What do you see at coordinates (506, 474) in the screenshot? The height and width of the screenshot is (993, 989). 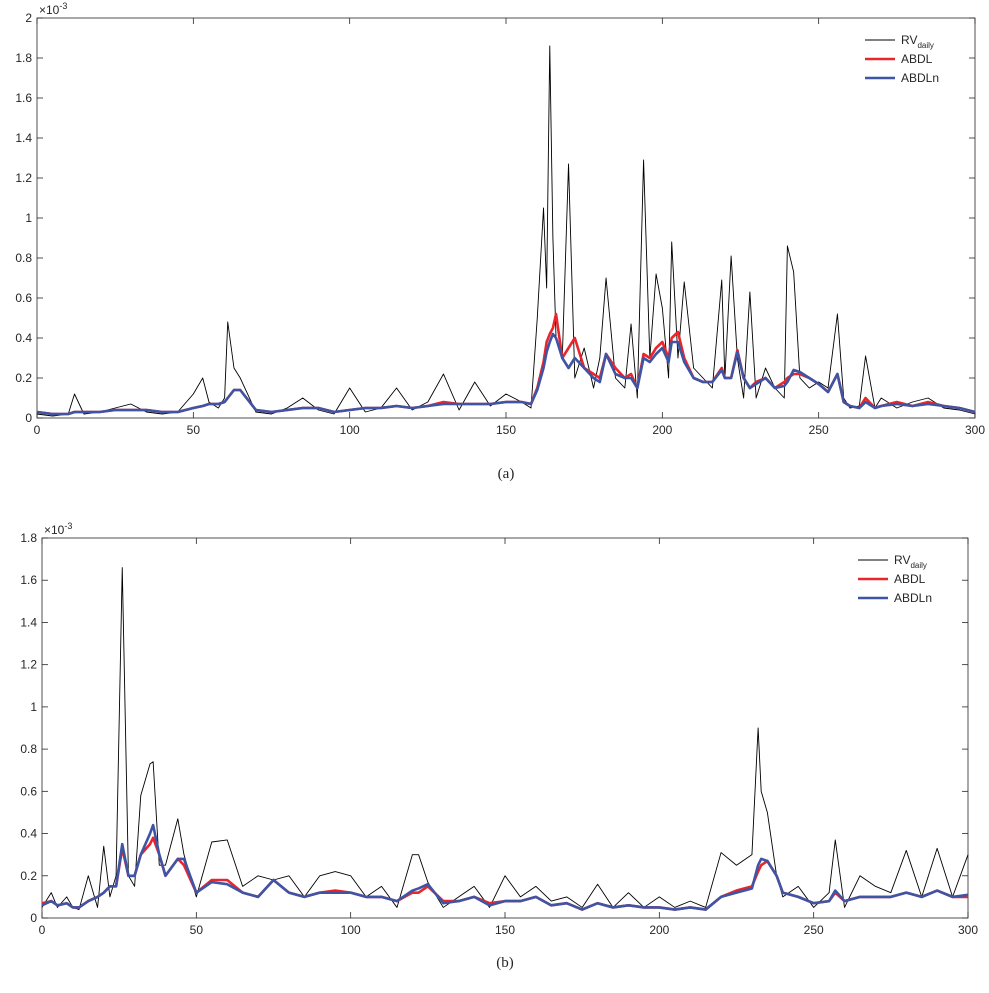 I see `caption: (a)` at bounding box center [506, 474].